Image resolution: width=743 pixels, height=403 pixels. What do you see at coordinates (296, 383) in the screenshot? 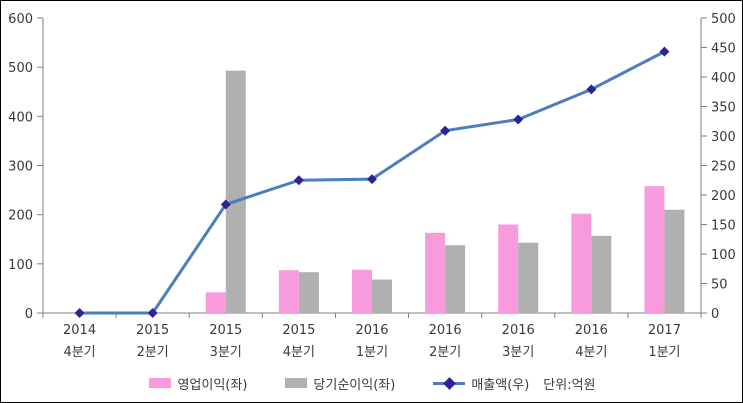
I see `net-profit-swatch` at bounding box center [296, 383].